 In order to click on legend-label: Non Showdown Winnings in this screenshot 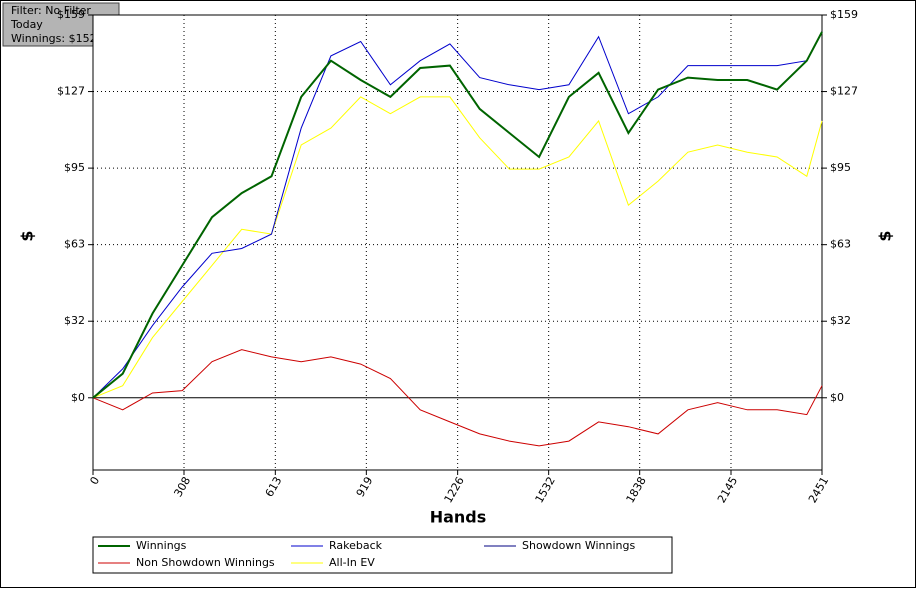, I will do `click(205, 562)`.